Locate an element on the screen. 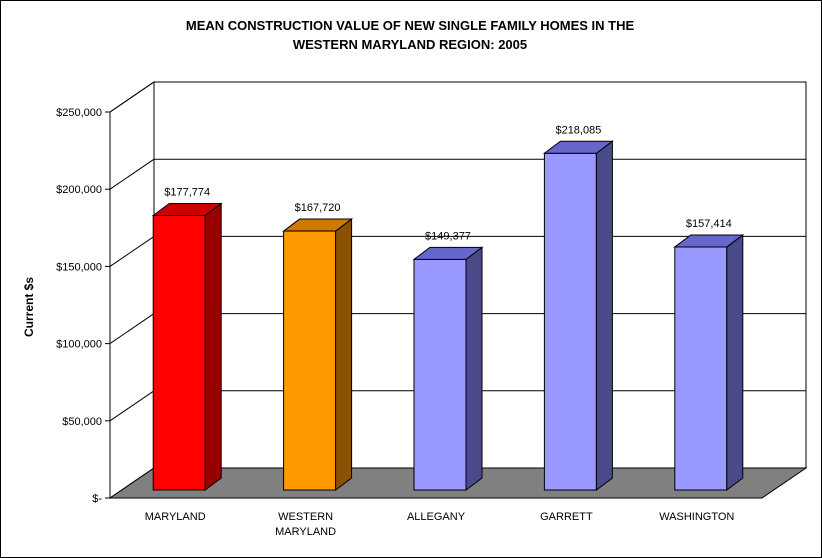  y-tick-label: $- is located at coordinates (97, 499).